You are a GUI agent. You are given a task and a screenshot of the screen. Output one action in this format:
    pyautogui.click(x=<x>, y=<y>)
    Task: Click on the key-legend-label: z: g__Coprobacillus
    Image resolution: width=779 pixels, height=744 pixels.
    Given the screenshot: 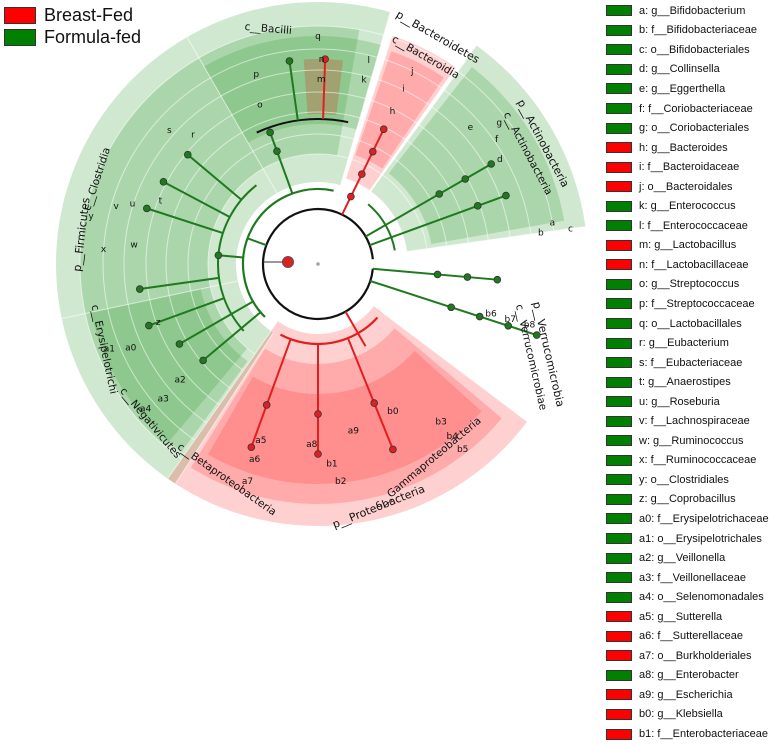 What is the action you would take?
    pyautogui.click(x=687, y=499)
    